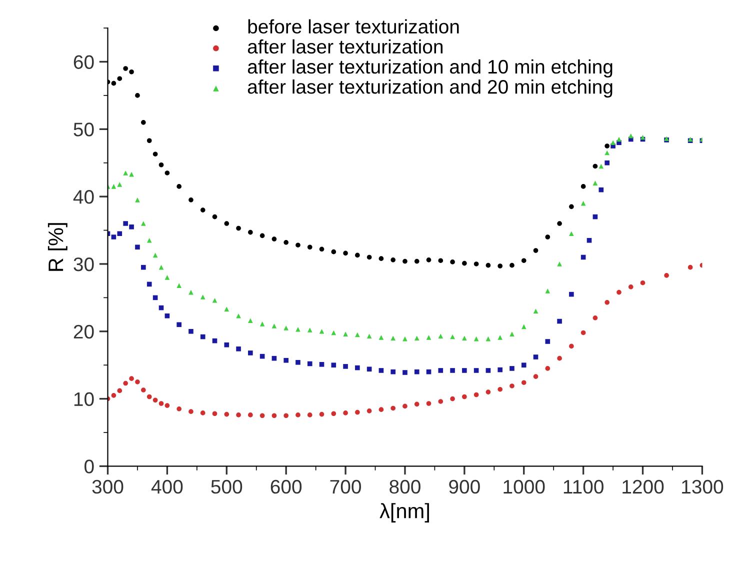 Image resolution: width=733 pixels, height=561 pixels. Describe the element at coordinates (84, 62) in the screenshot. I see `y-tick-label: 60` at that location.